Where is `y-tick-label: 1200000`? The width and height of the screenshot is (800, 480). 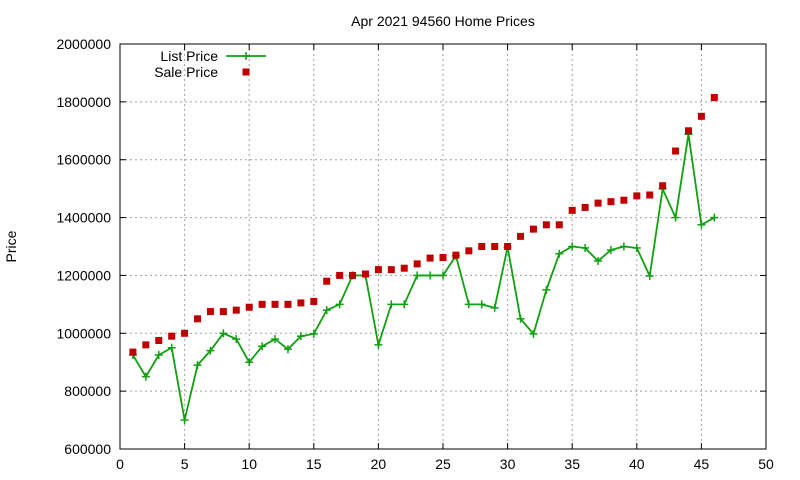
y-tick-label: 1200000 is located at coordinates (83, 275).